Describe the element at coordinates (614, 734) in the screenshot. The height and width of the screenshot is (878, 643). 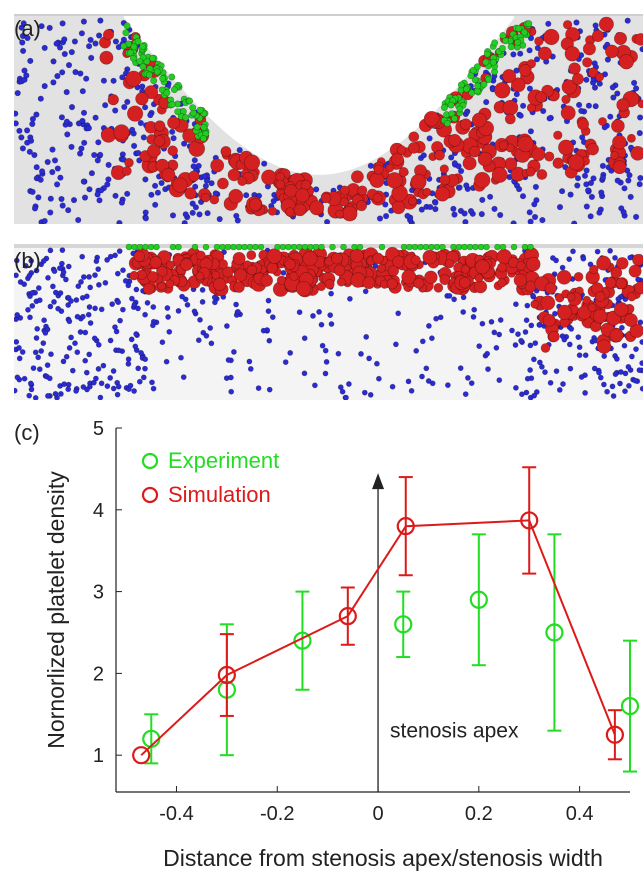
I see `simulation-point` at that location.